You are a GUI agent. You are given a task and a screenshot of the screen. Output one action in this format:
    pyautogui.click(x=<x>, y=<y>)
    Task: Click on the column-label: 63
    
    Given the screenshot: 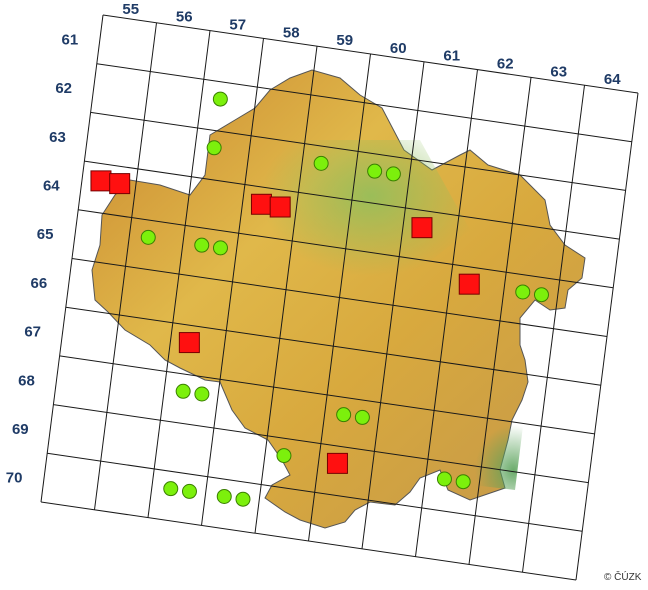 What is the action you would take?
    pyautogui.click(x=558, y=71)
    